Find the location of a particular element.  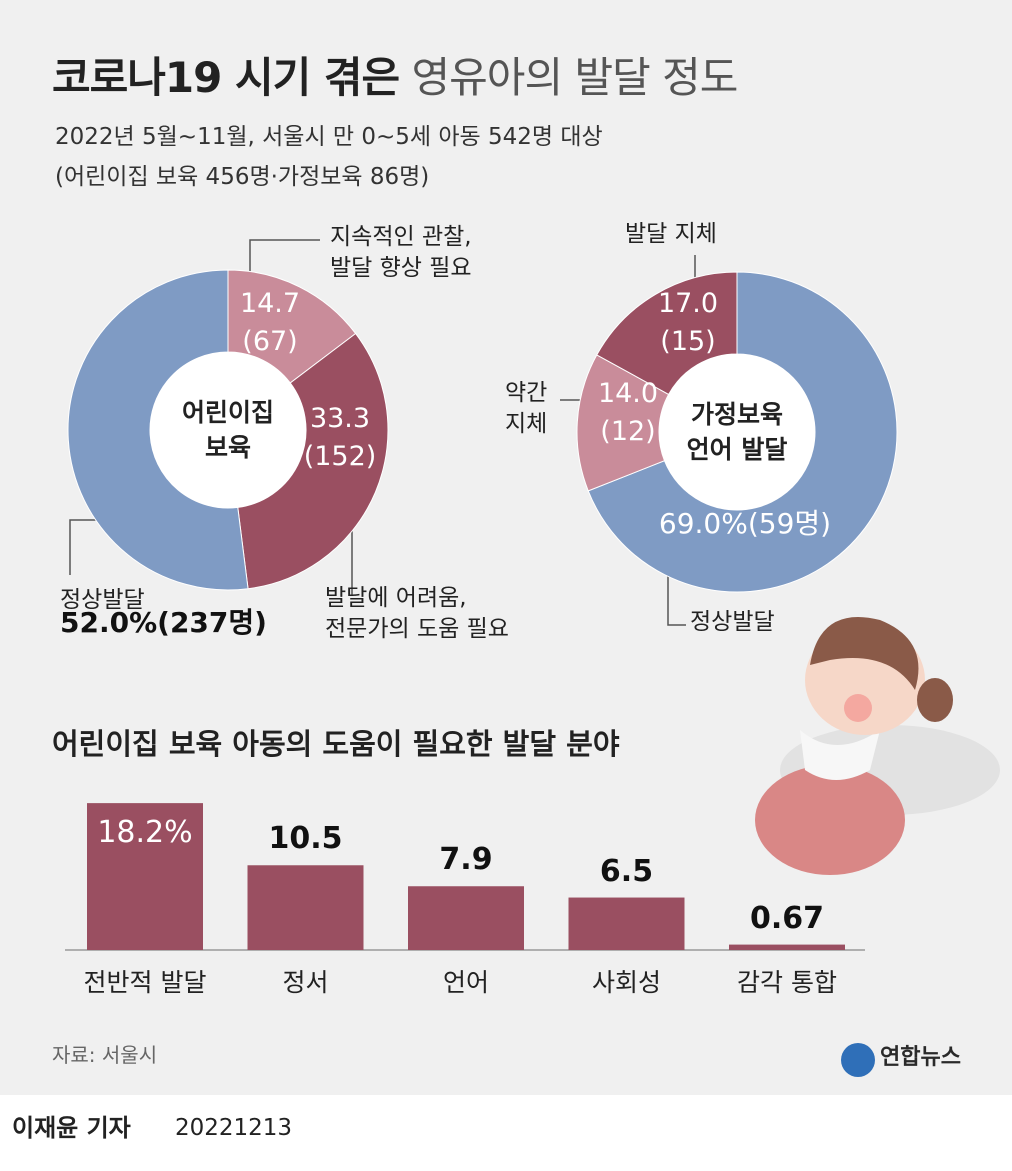

value-label: 0.67 is located at coordinates (787, 918).